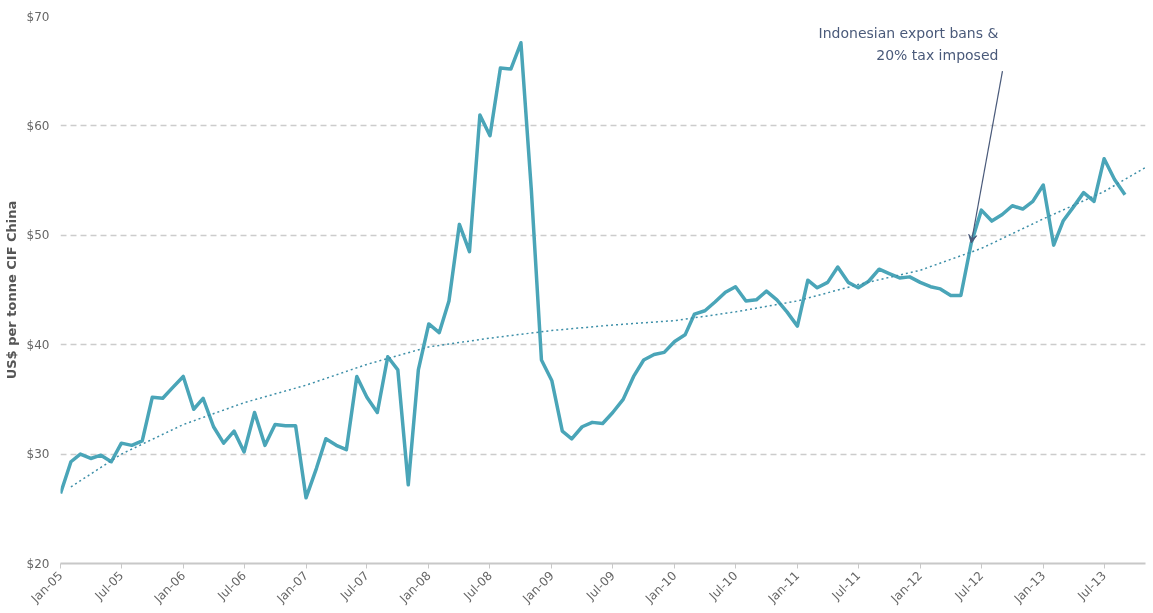 The height and width of the screenshot is (613, 1153). I want to click on y-tick-label: $60, so click(38, 125).